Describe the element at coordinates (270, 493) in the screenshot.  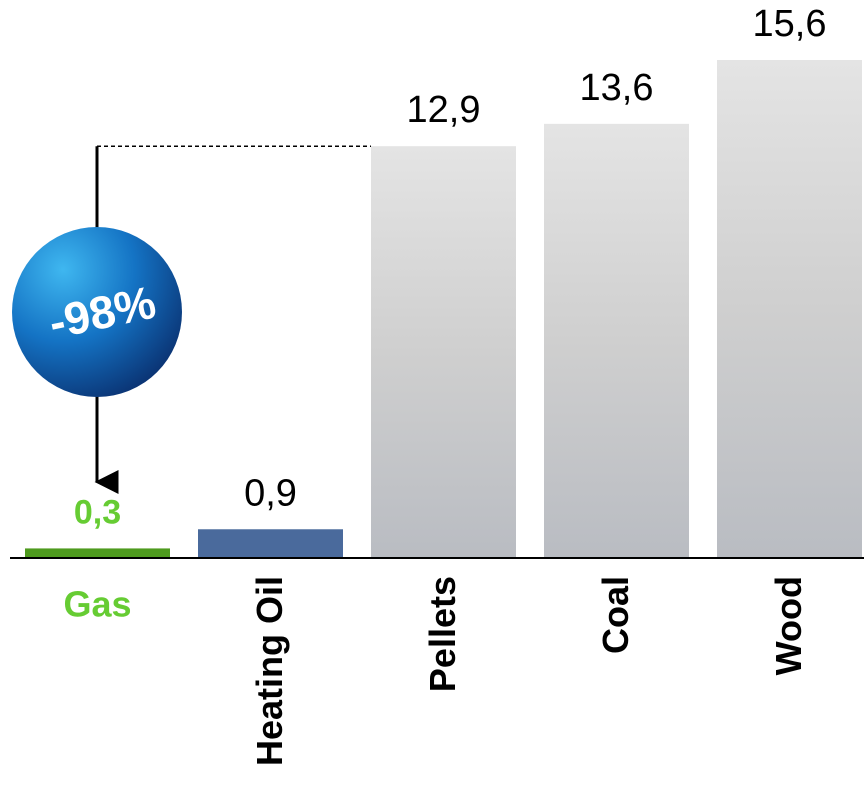
I see `value-label: 0,9` at that location.